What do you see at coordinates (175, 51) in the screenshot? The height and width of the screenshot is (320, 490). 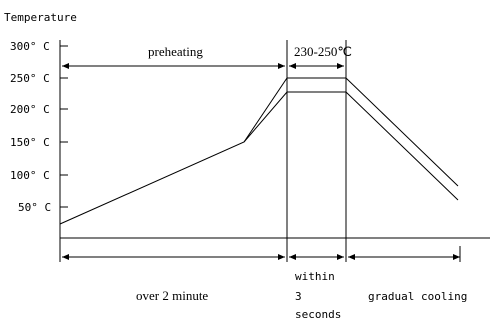 I see `preheating-label: preheating` at bounding box center [175, 51].